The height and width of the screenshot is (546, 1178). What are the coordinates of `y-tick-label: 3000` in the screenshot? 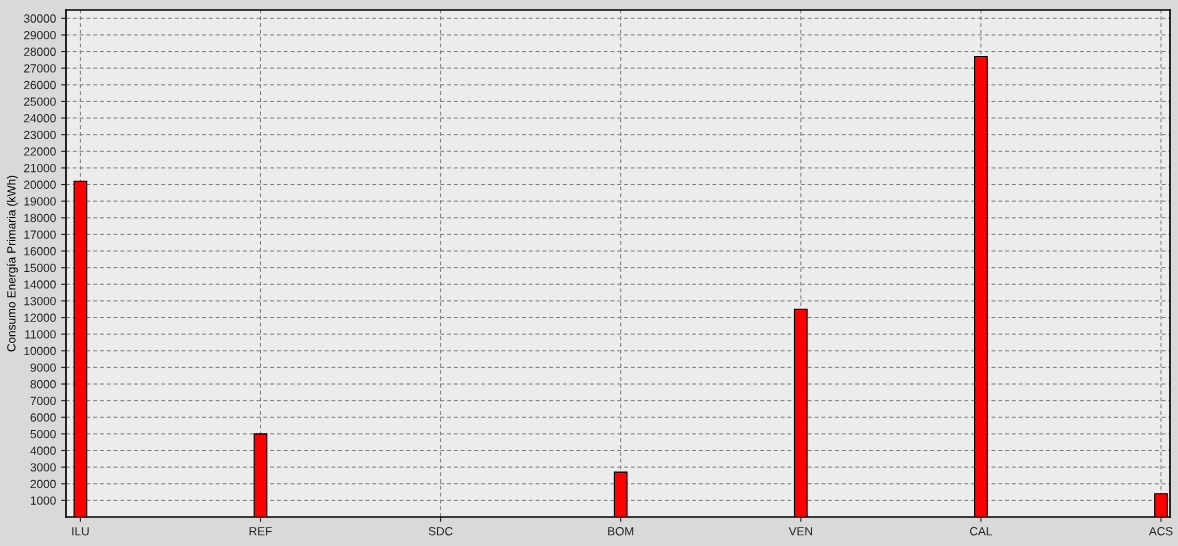 It's located at (43, 467).